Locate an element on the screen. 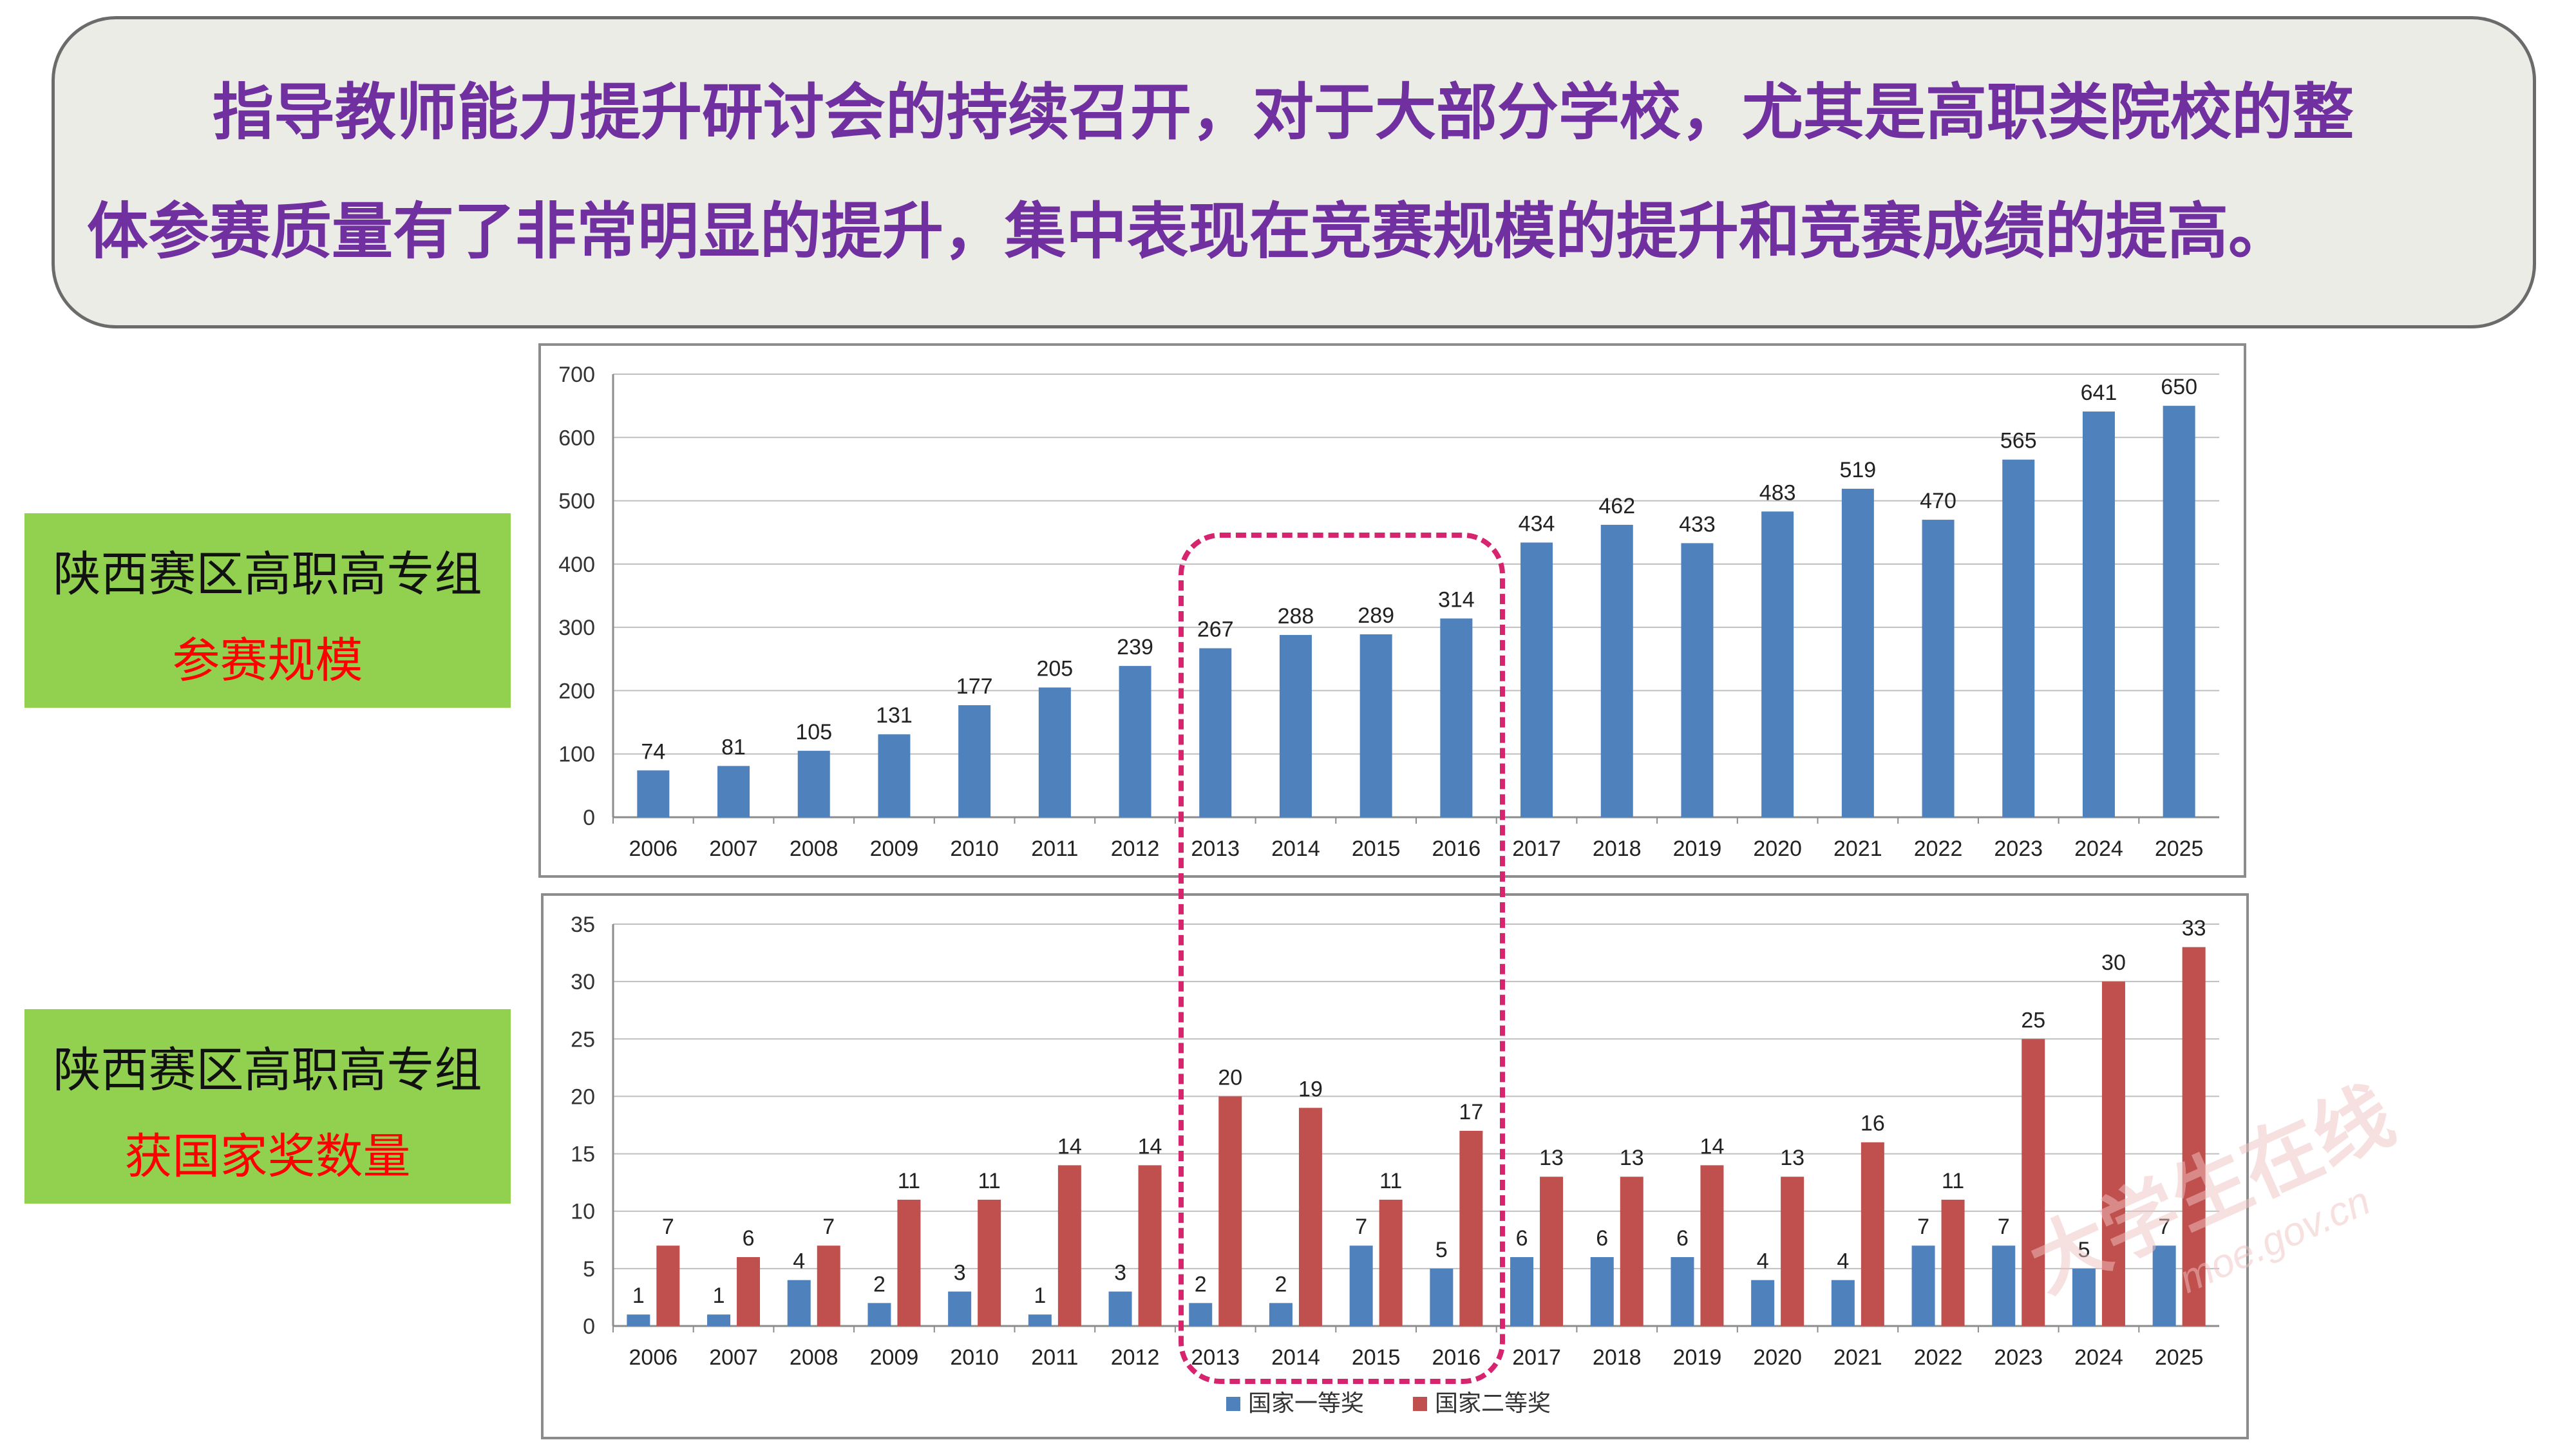 This screenshot has width=2576, height=1449. awards-xtick-label: 2009 is located at coordinates (894, 1357).